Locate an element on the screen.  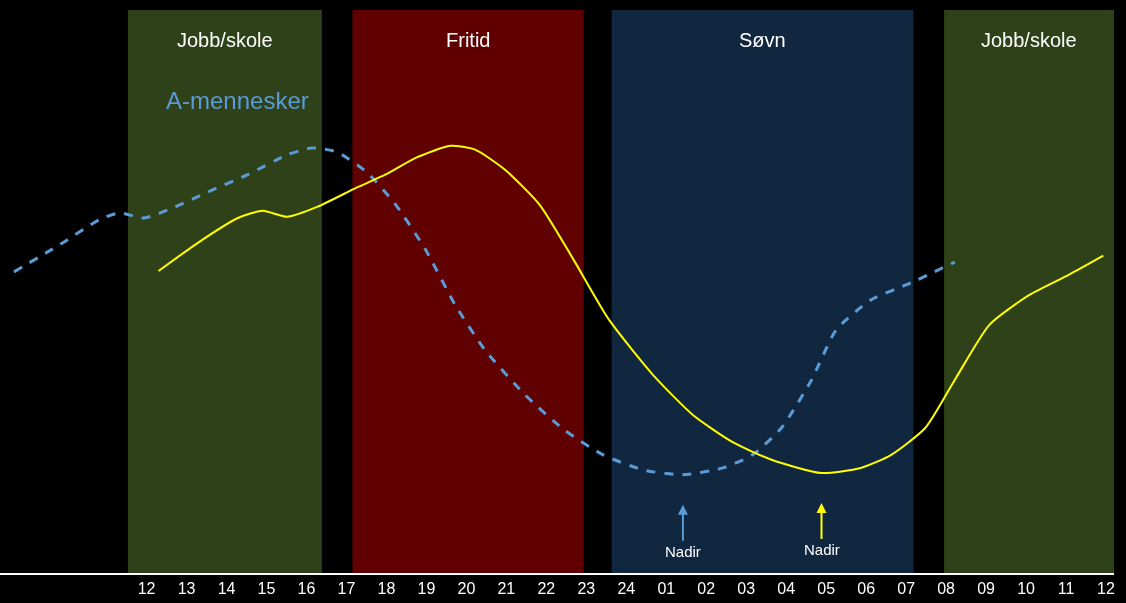
x-tick-label: 20 is located at coordinates (466, 589).